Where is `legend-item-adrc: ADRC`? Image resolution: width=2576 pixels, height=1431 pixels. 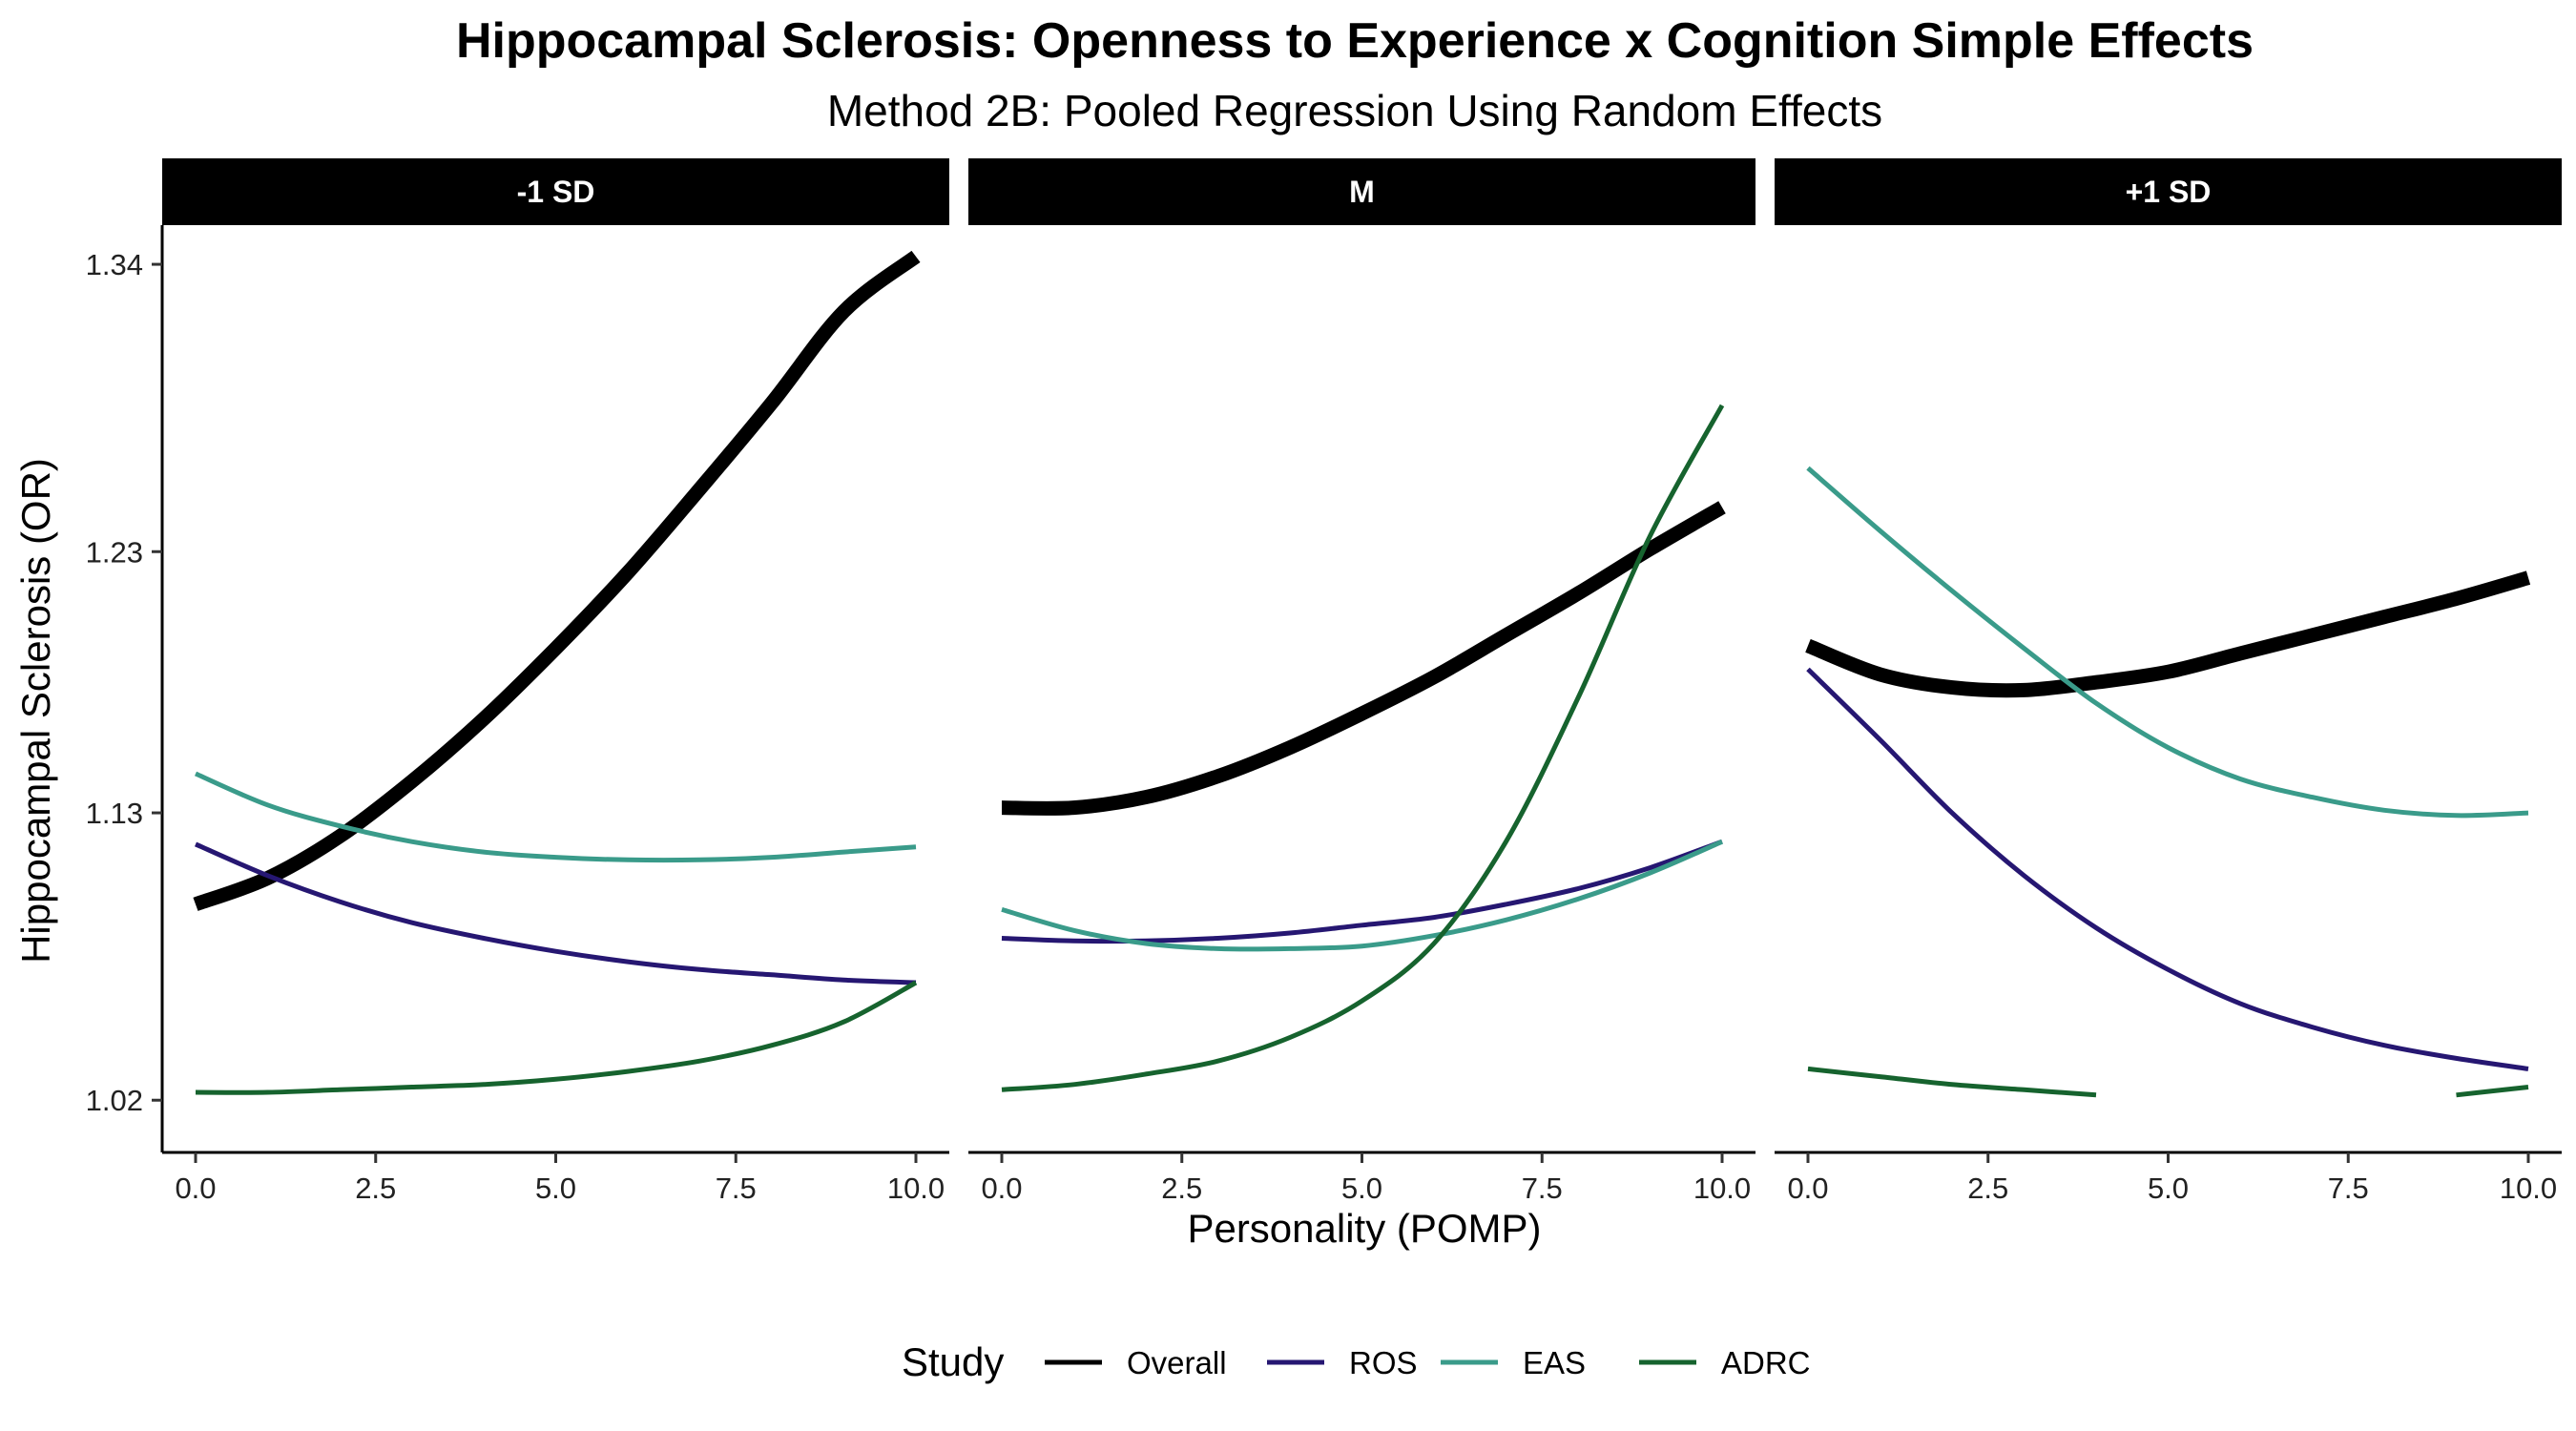
legend-item-adrc: ADRC is located at coordinates (1725, 1362).